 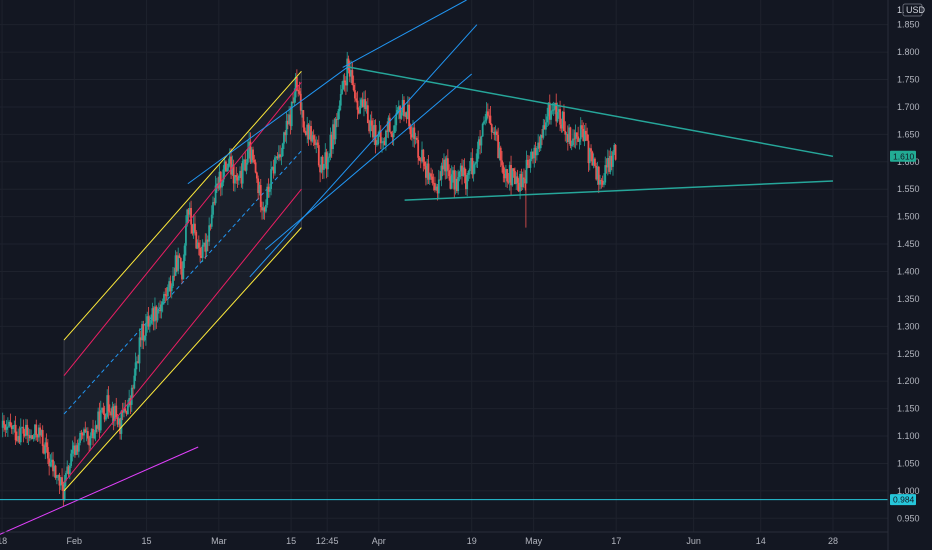 I want to click on price-tick-label: 1.100, so click(x=908, y=436).